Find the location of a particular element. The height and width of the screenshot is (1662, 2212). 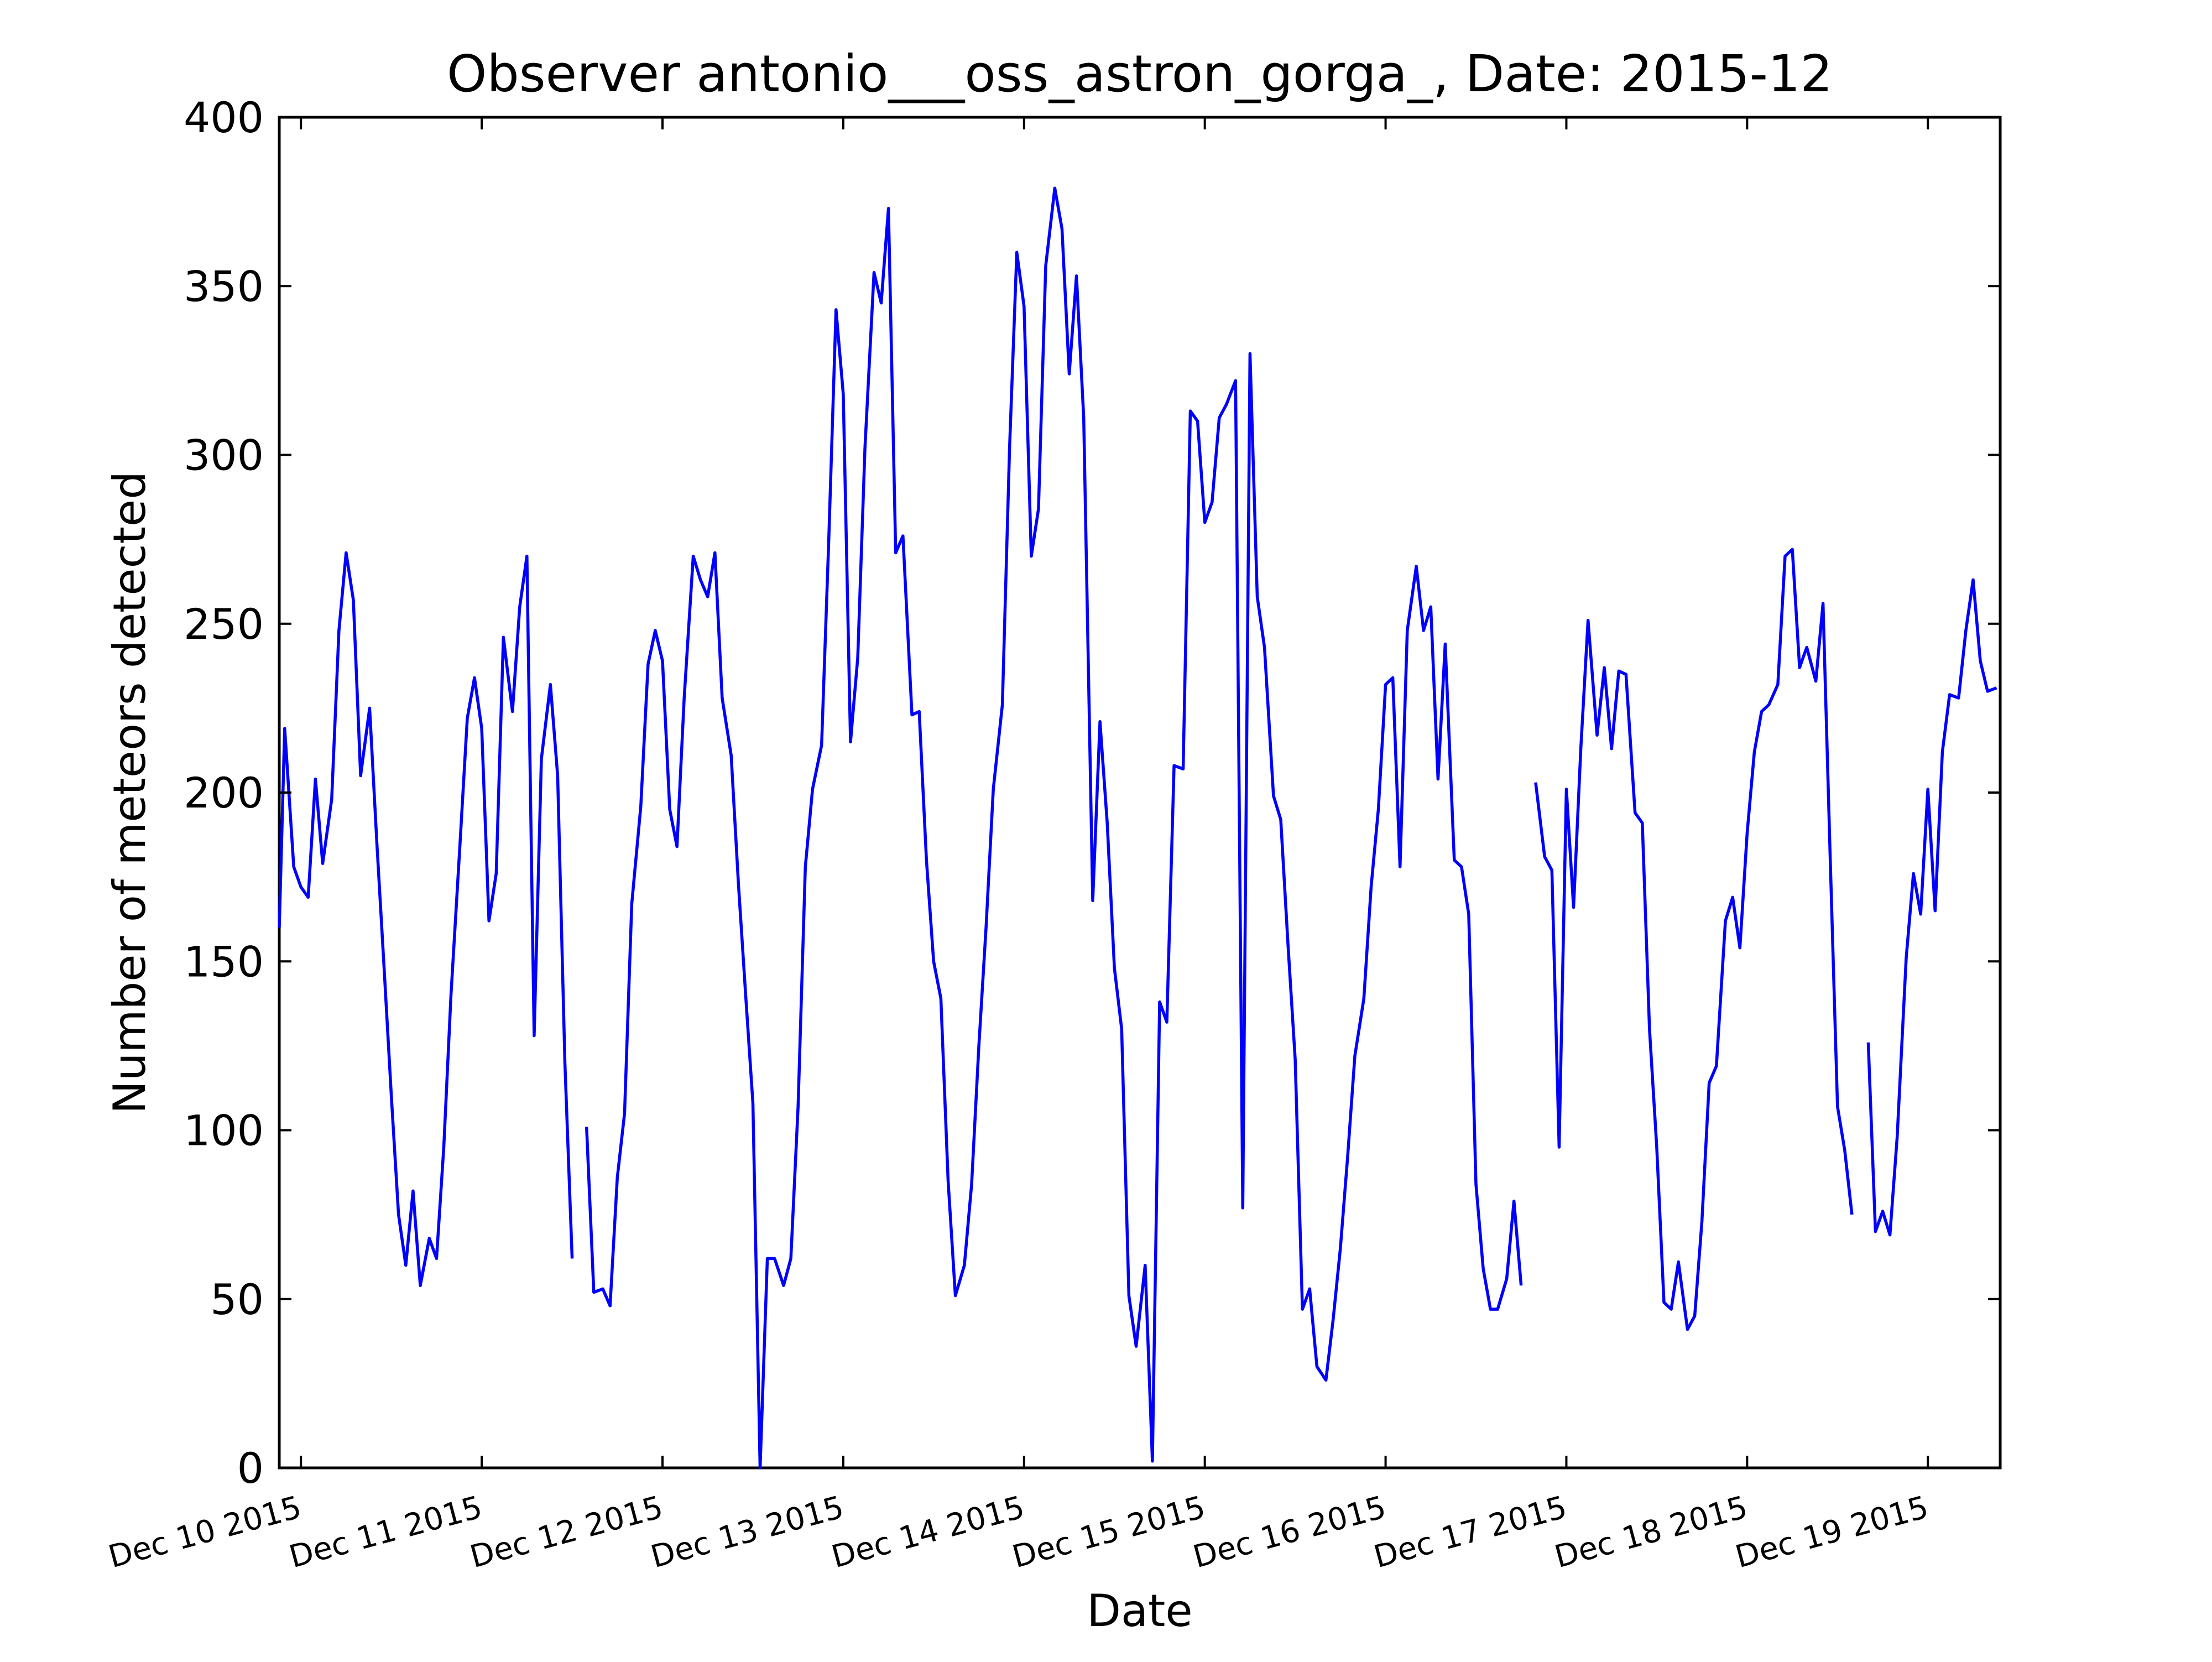

y-tick-label: 50 is located at coordinates (237, 1299).